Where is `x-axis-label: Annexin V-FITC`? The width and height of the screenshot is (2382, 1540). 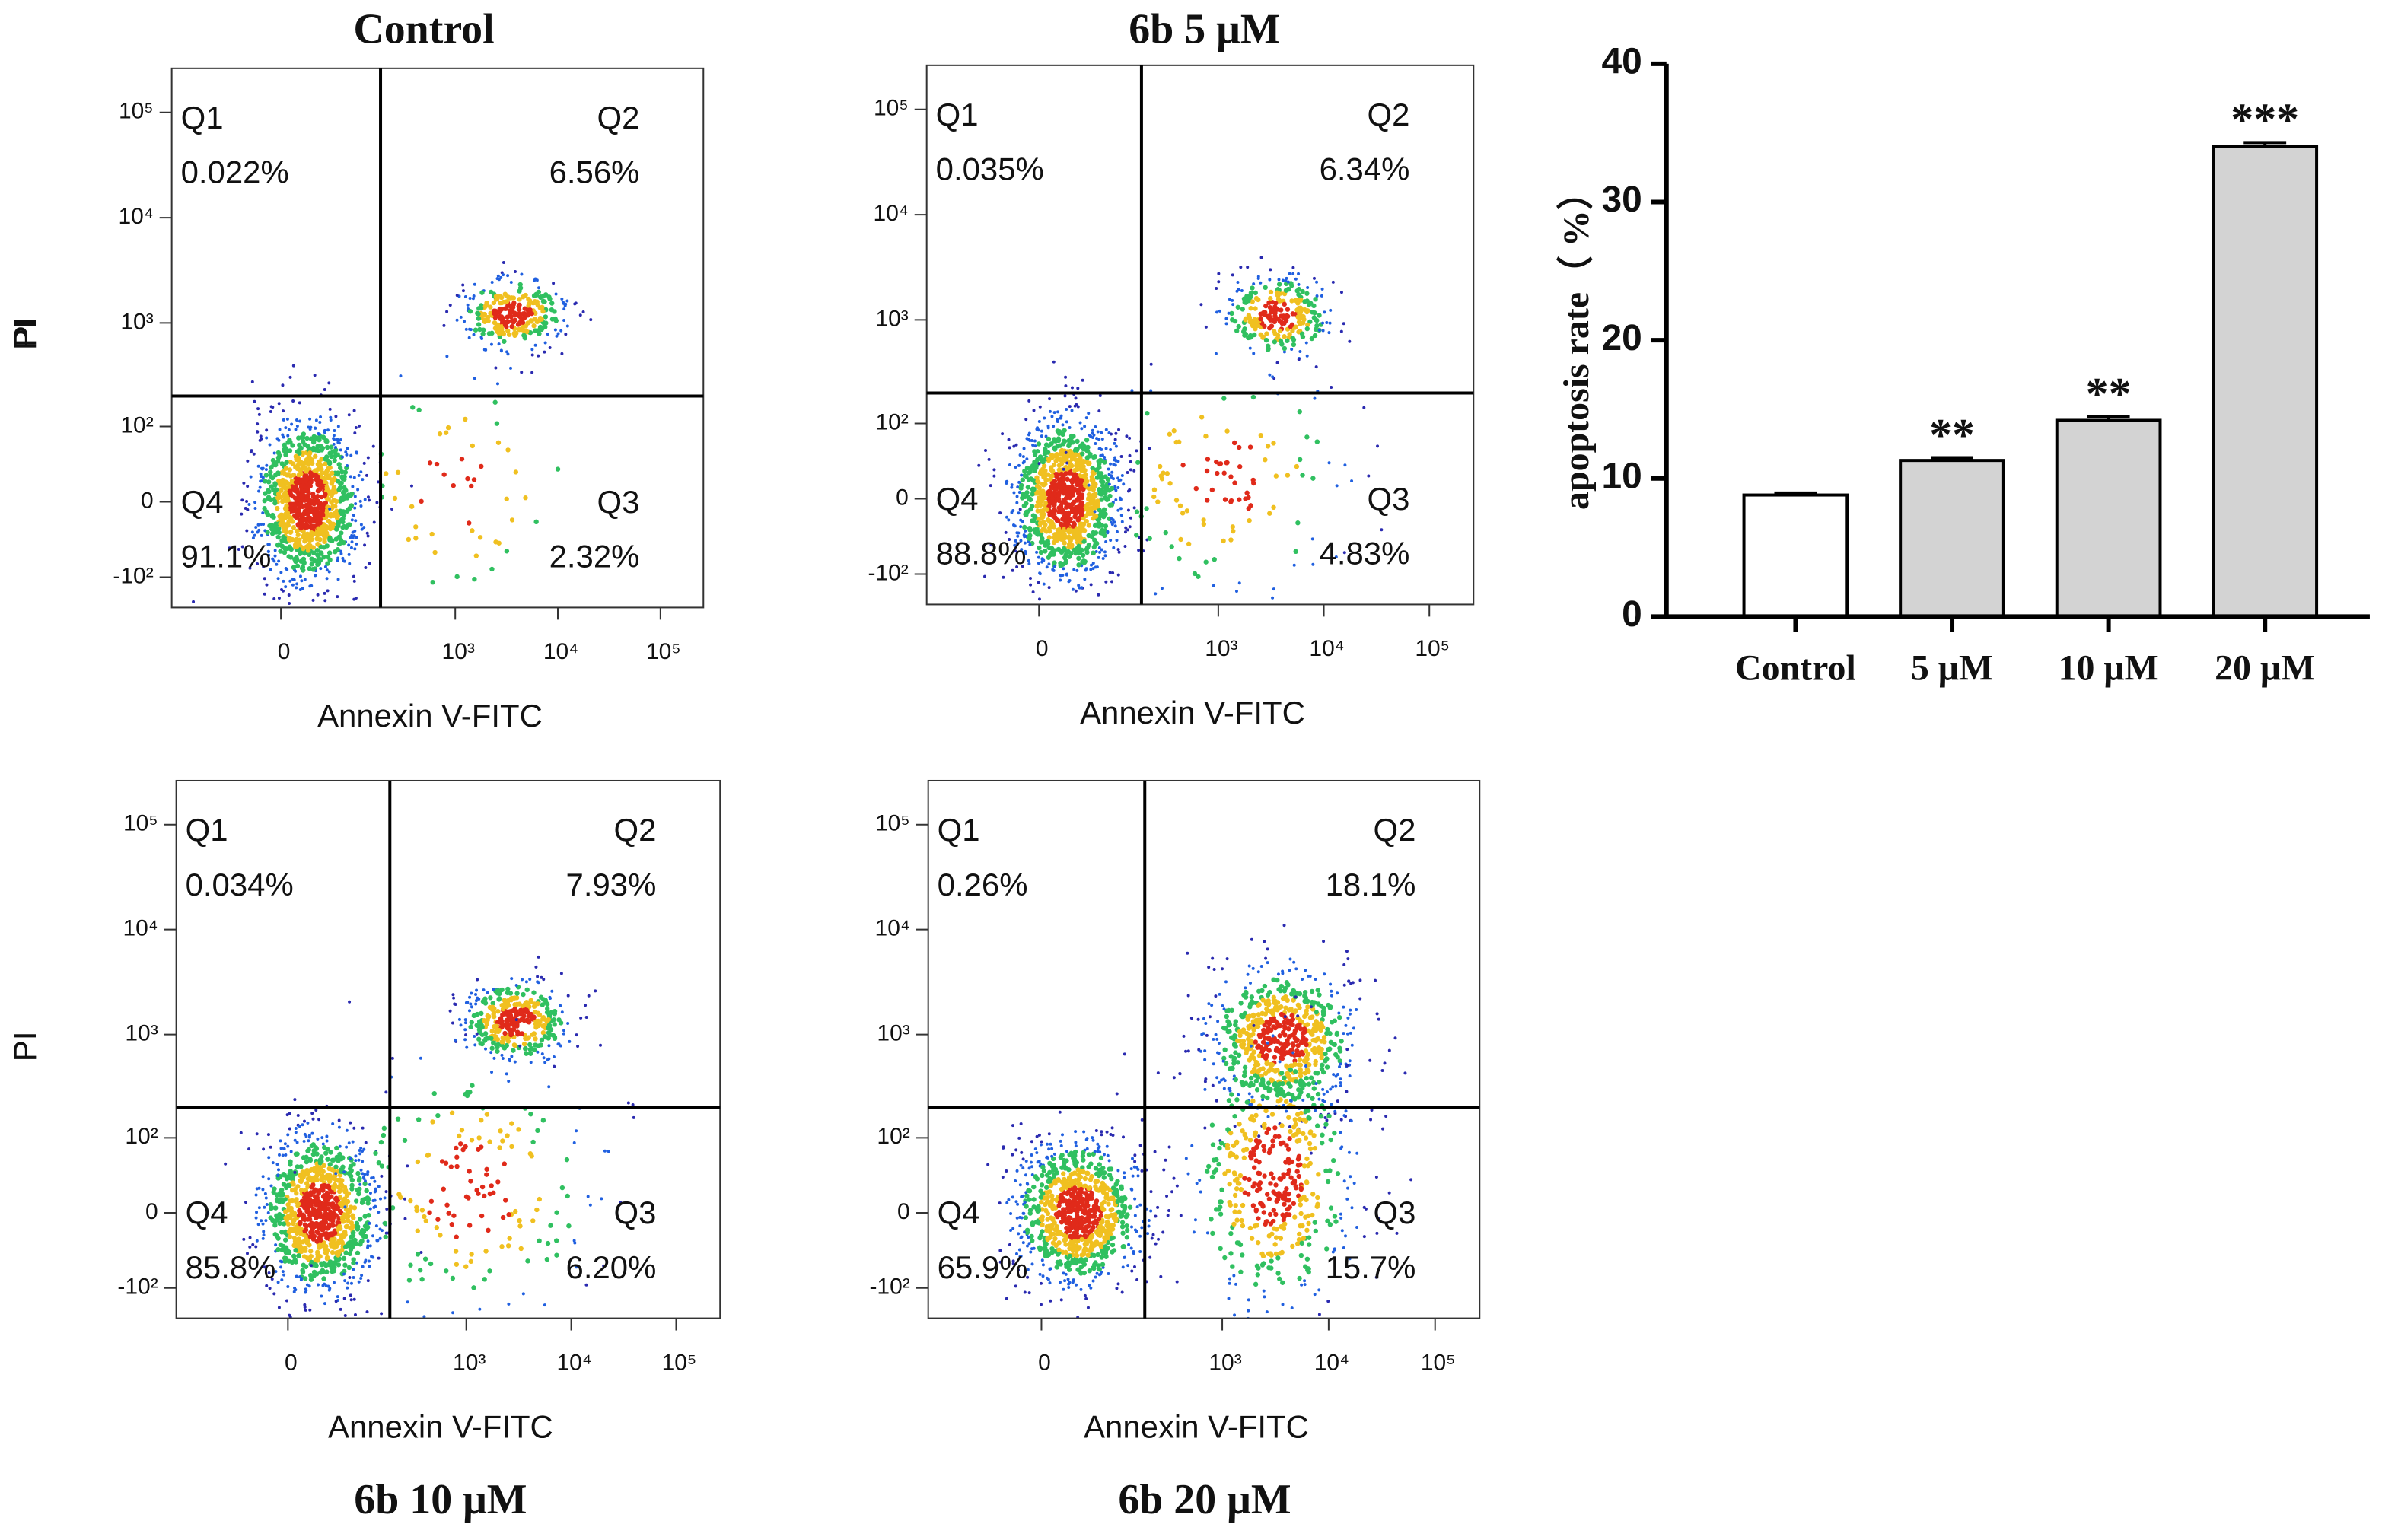 x-axis-label: Annexin V-FITC is located at coordinates (440, 1426).